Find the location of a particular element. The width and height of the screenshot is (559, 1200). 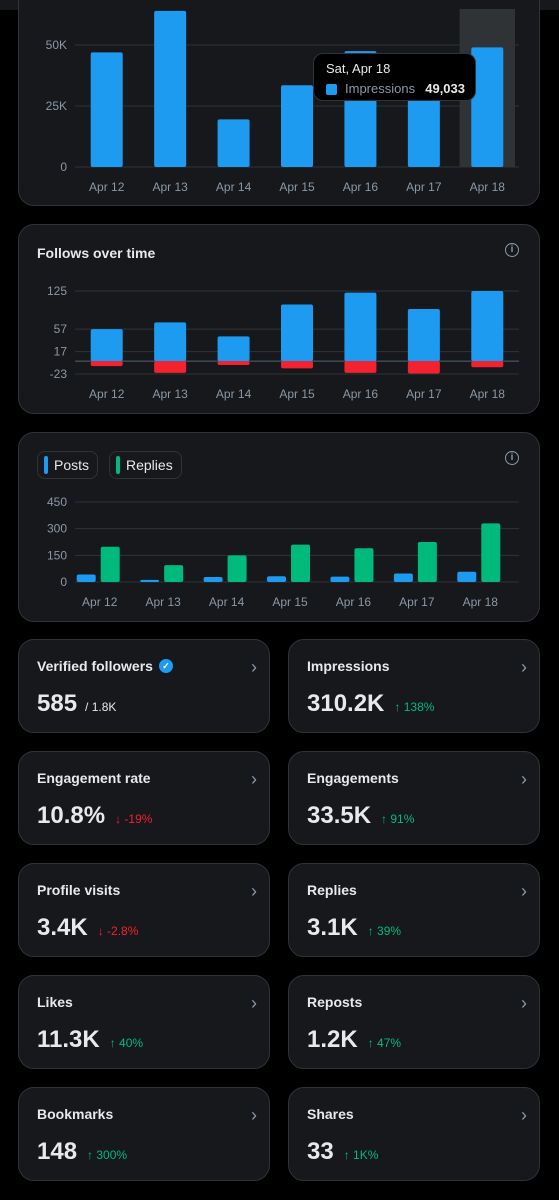

stat-value-row: 3.1K ↑ 39% is located at coordinates (354, 928).